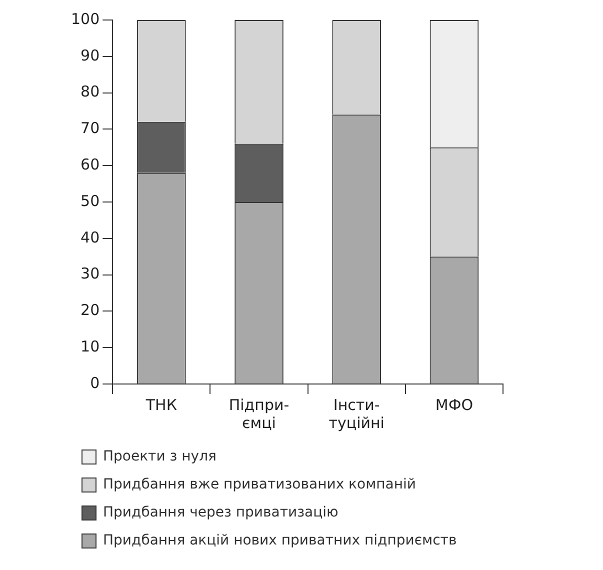 The width and height of the screenshot is (603, 570). What do you see at coordinates (90, 91) in the screenshot?
I see `y-tick-label: 80` at bounding box center [90, 91].